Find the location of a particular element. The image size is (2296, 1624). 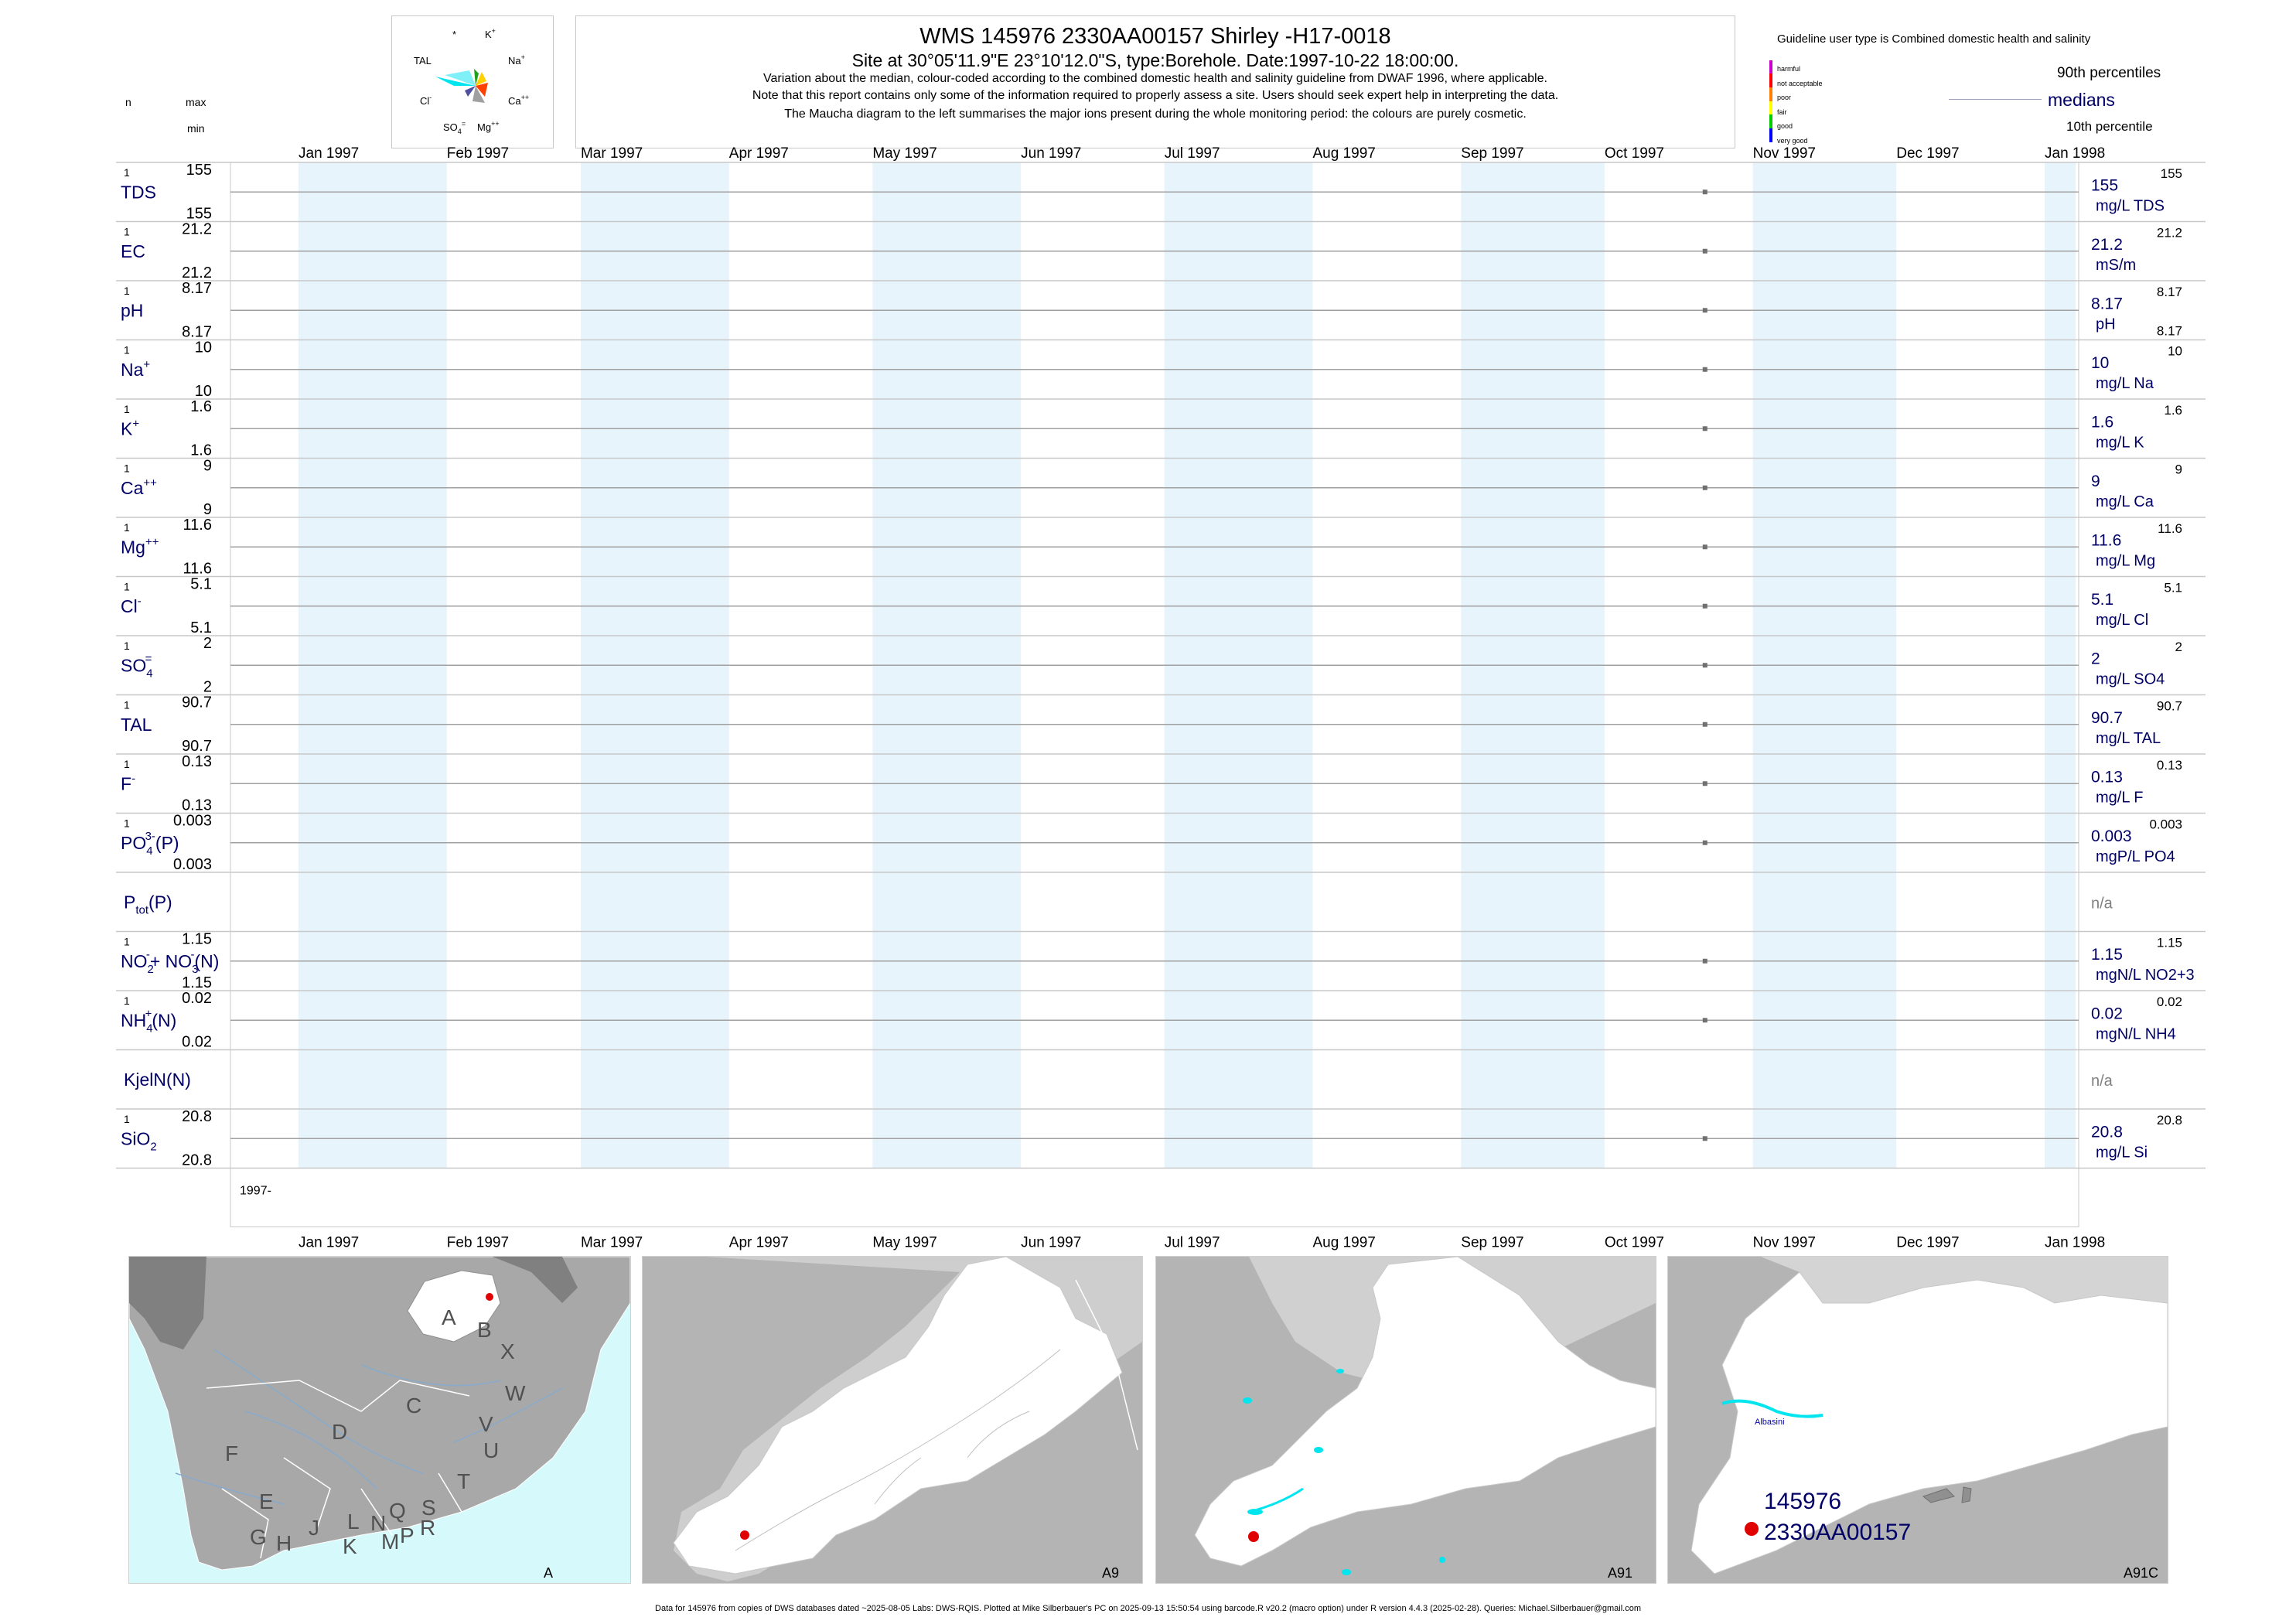

month-tick-label-bottom: Sep 1997 is located at coordinates (1492, 1243).